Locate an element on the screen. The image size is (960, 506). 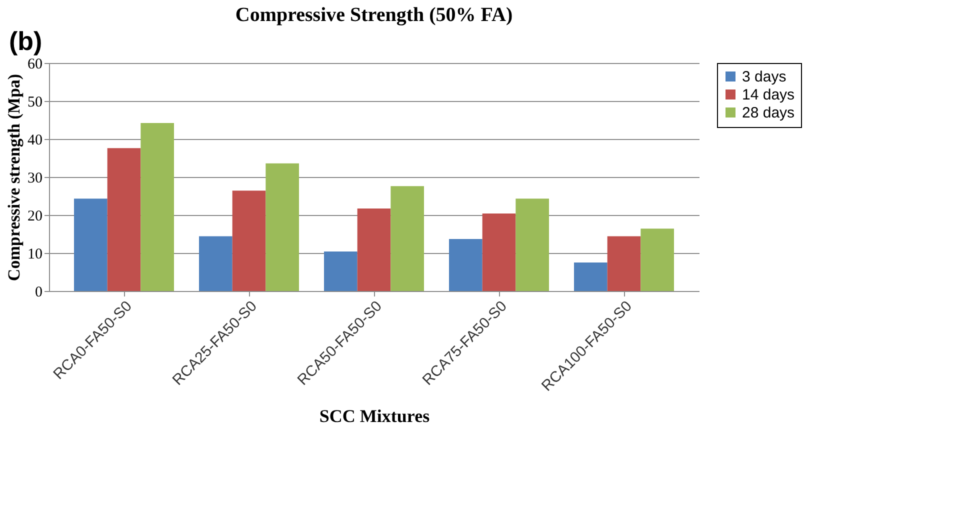
text: (b) is located at coordinates (25, 41).